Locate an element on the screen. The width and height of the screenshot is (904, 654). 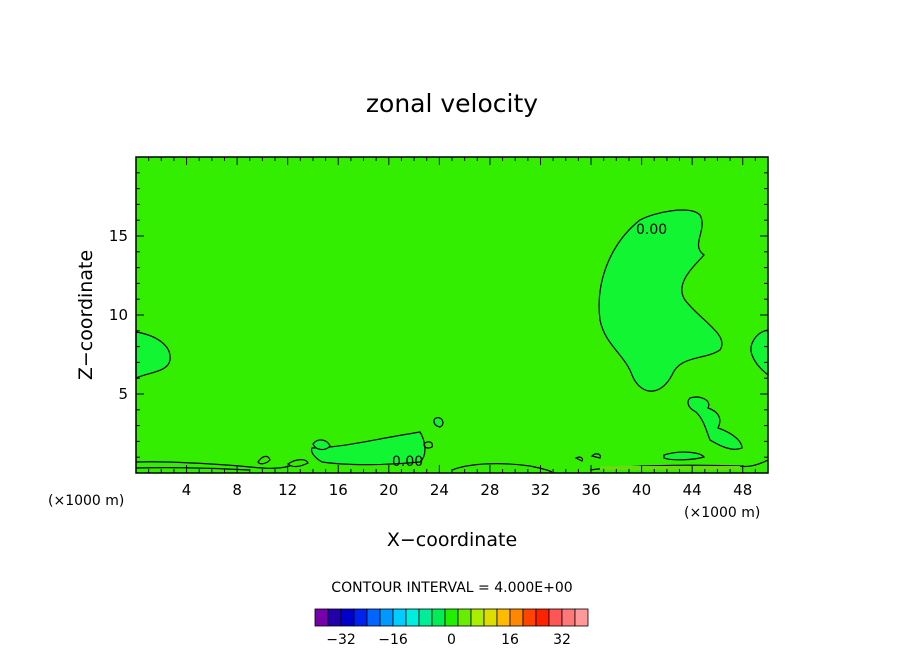
x-unit-right: (×1000 m) is located at coordinates (722, 513).